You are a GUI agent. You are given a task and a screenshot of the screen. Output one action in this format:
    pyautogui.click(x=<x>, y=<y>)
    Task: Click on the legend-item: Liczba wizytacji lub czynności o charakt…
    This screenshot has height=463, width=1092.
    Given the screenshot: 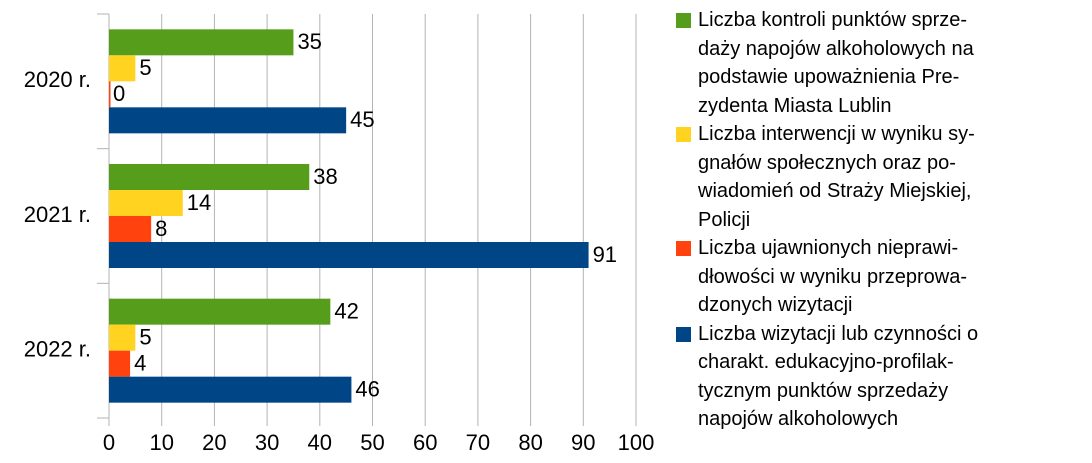 What is the action you would take?
    pyautogui.click(x=884, y=377)
    